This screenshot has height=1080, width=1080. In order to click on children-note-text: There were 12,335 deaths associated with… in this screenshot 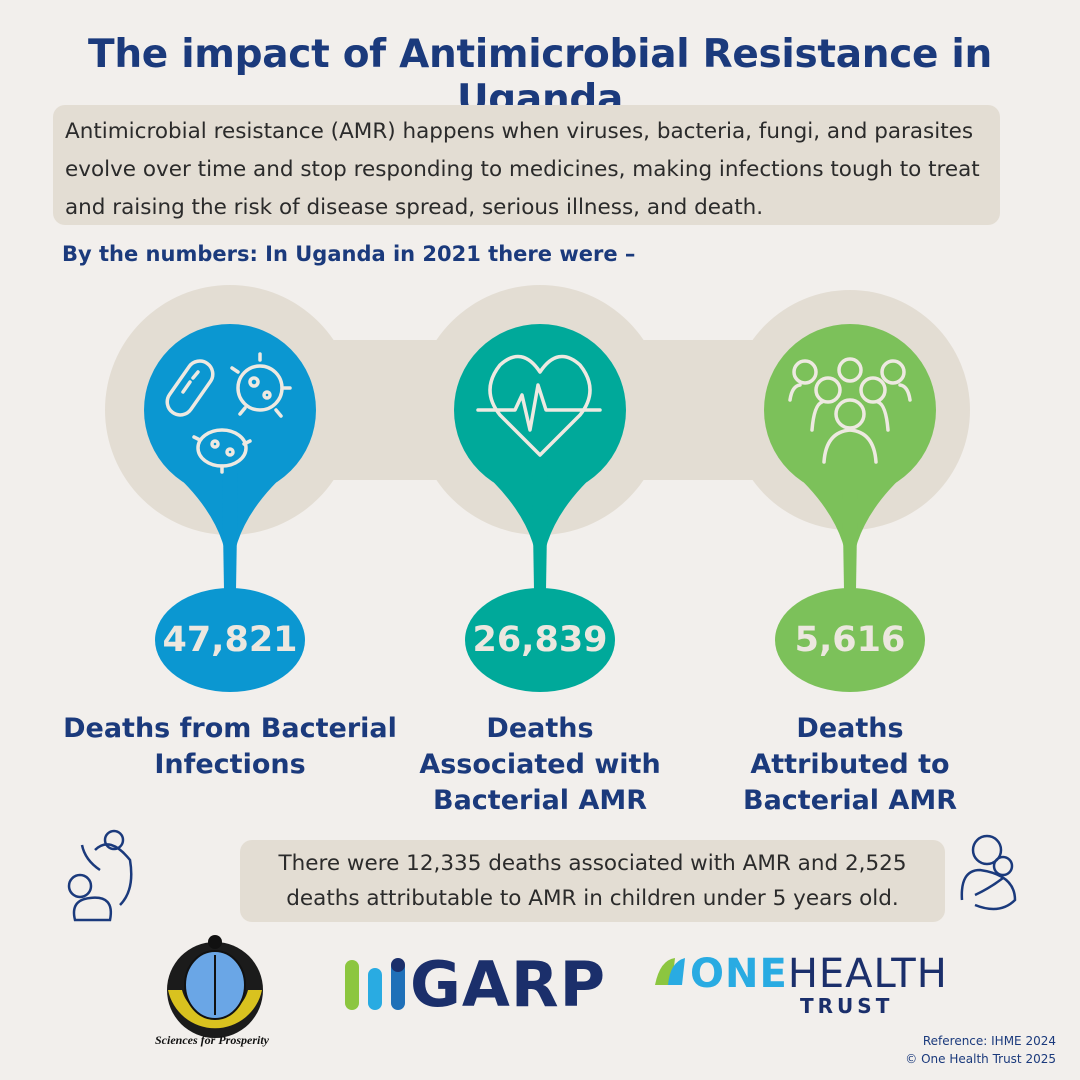, I will do `click(592, 881)`.